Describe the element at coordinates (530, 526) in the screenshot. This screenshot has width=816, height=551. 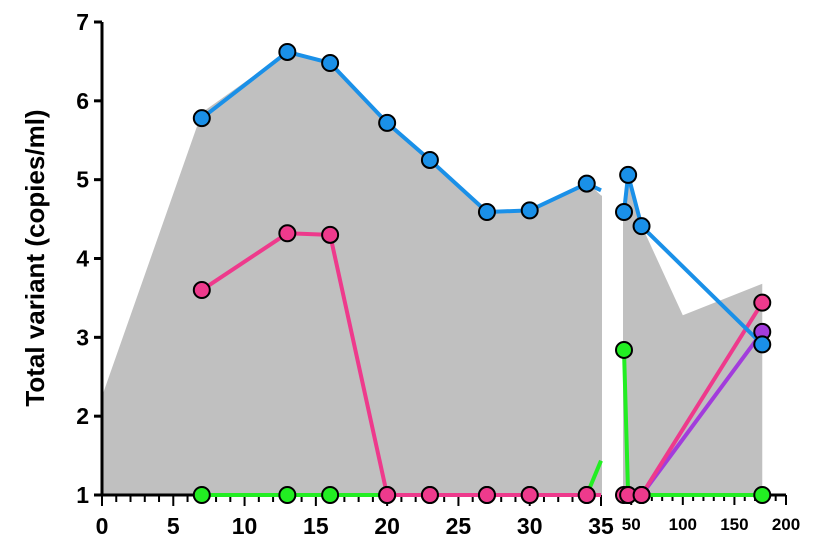
I see `x-tick-label: 30` at that location.